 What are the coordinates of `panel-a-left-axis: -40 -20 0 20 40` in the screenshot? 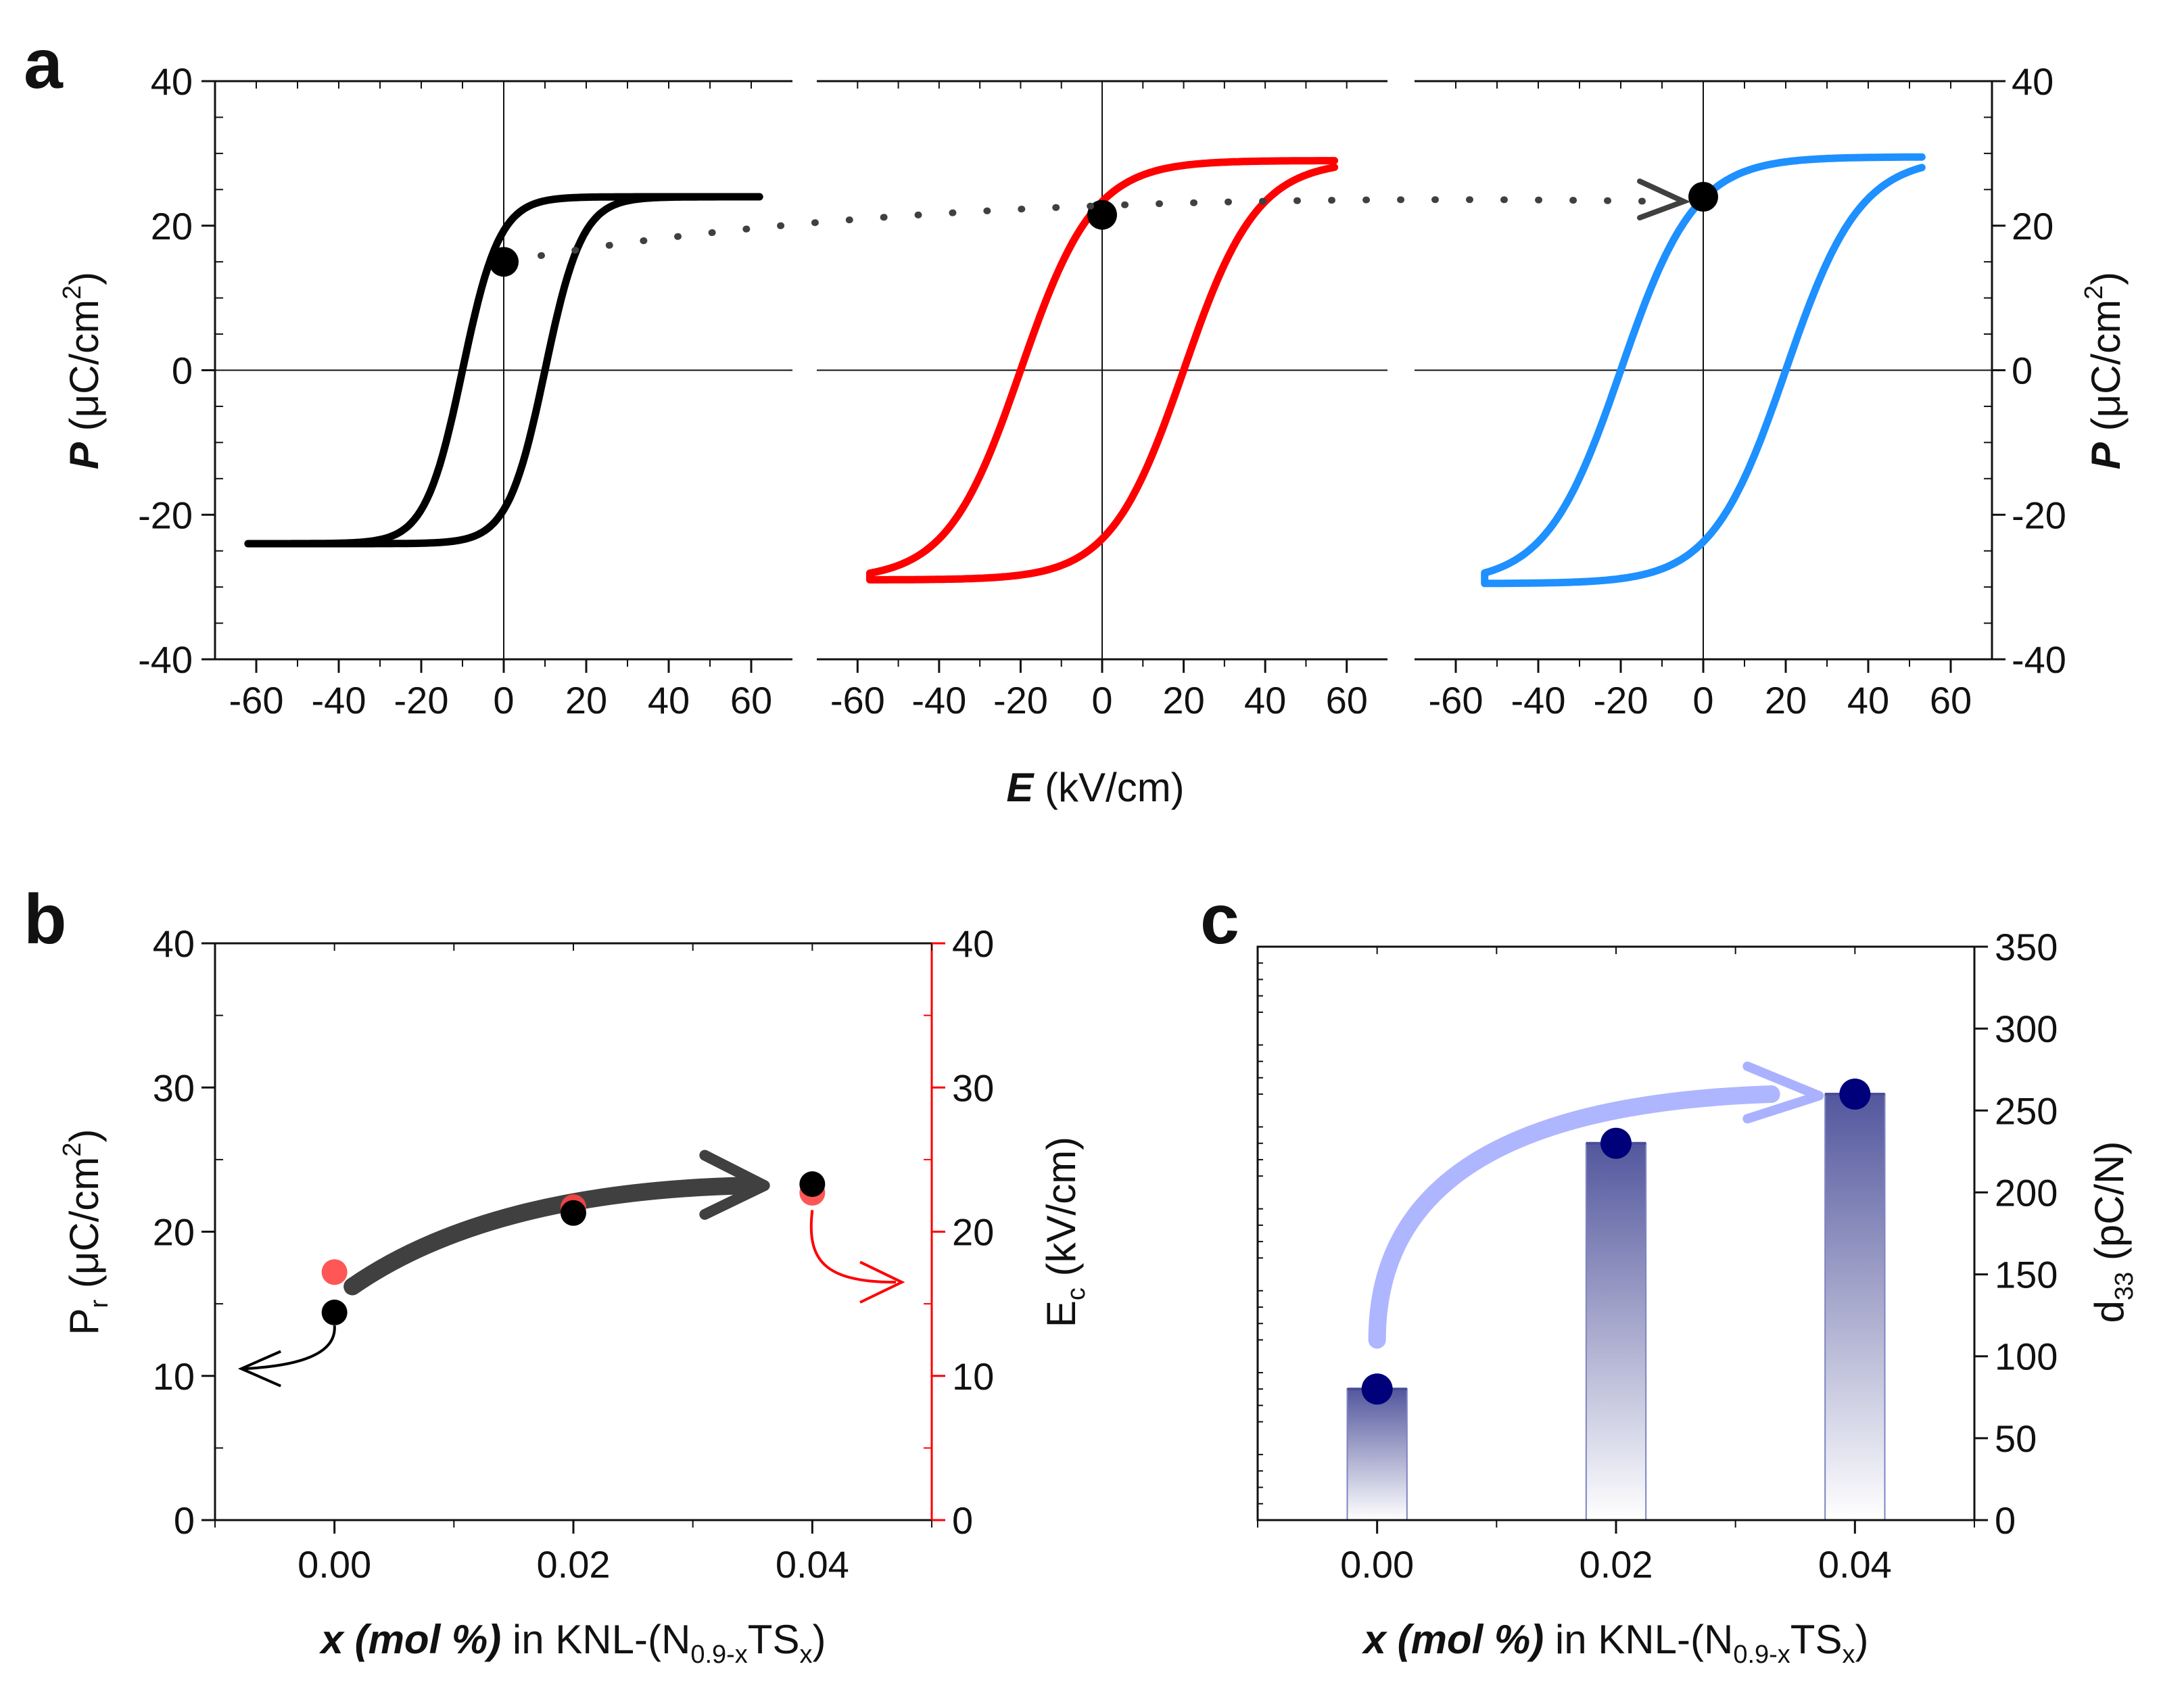 It's located at (180, 370).